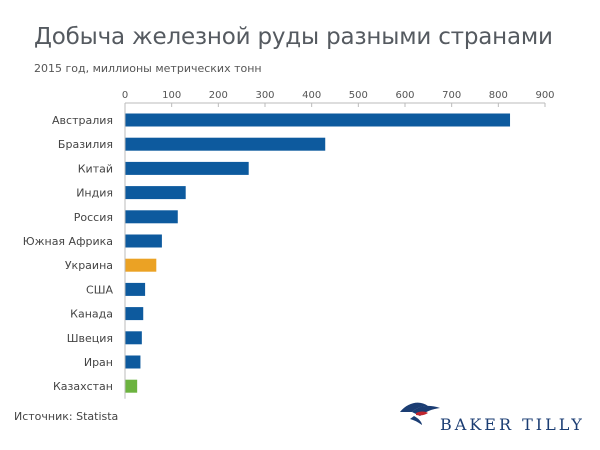  What do you see at coordinates (451, 95) in the screenshot?
I see `x-tick-label: 700` at bounding box center [451, 95].